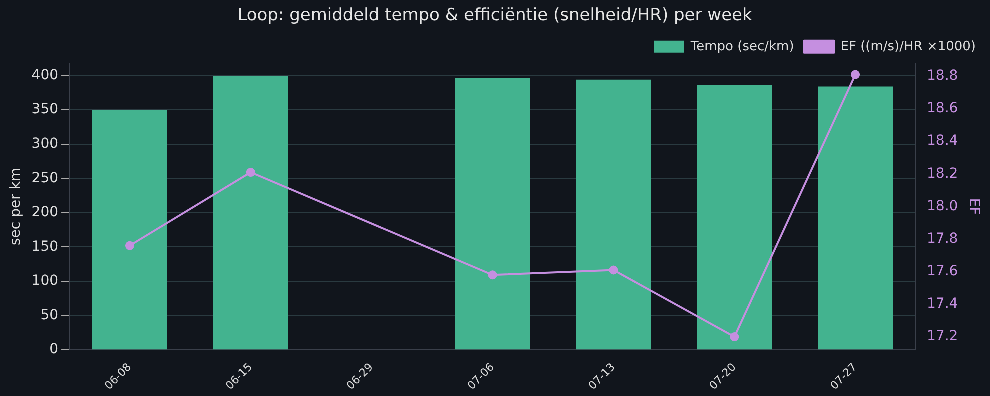 Image resolution: width=990 pixels, height=396 pixels. Describe the element at coordinates (974, 207) in the screenshot. I see `y2-axis-title: EF` at that location.